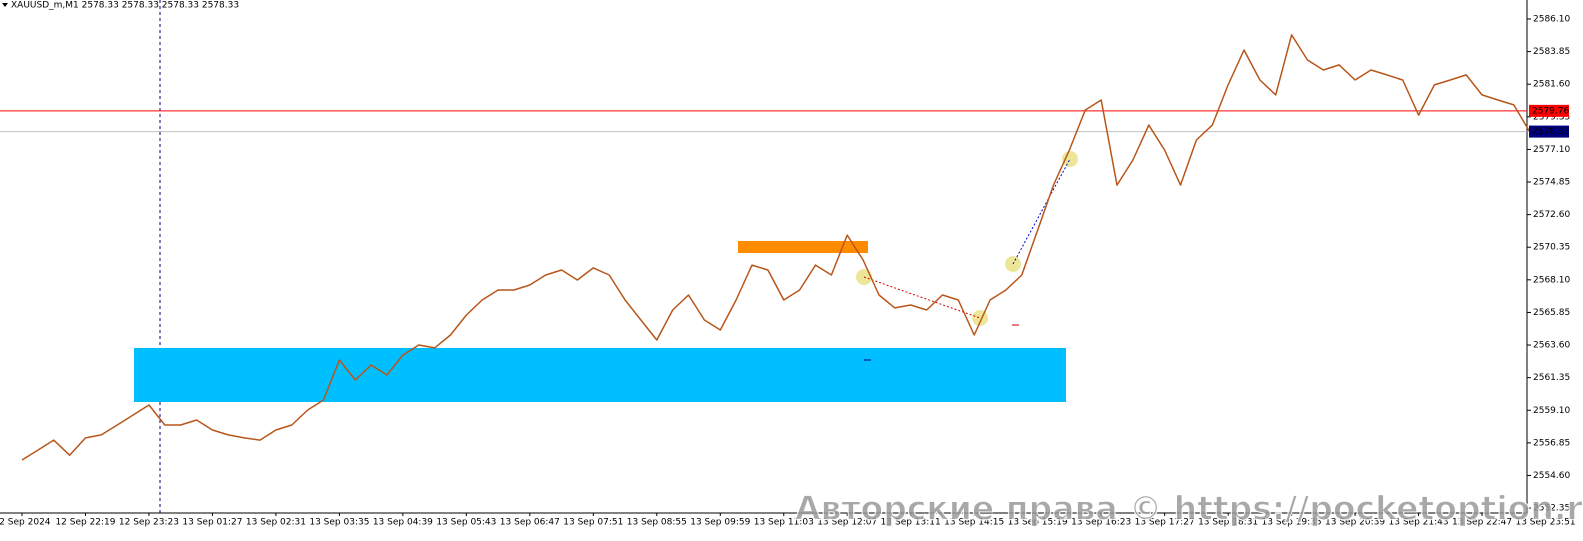  Describe the element at coordinates (1165, 523) in the screenshot. I see `x-tick-label: 13 Sep 17:27` at that location.